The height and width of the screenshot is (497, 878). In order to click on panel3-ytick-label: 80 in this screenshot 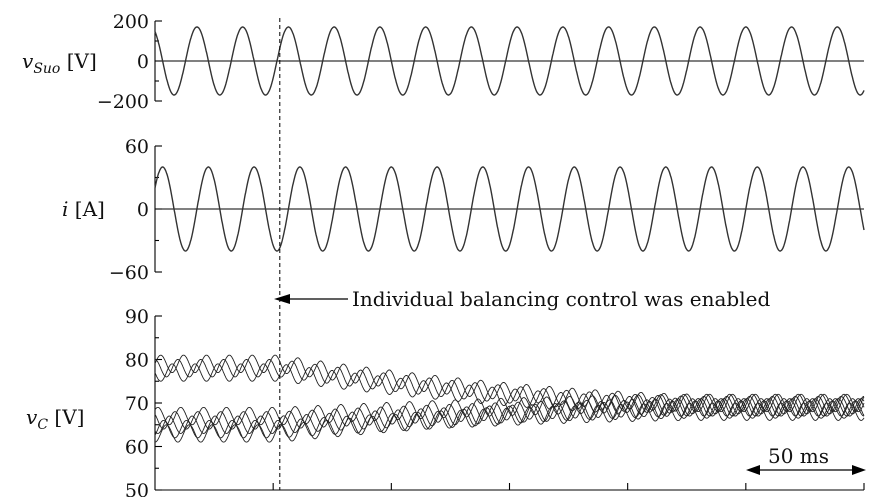, I will do `click(137, 361)`.